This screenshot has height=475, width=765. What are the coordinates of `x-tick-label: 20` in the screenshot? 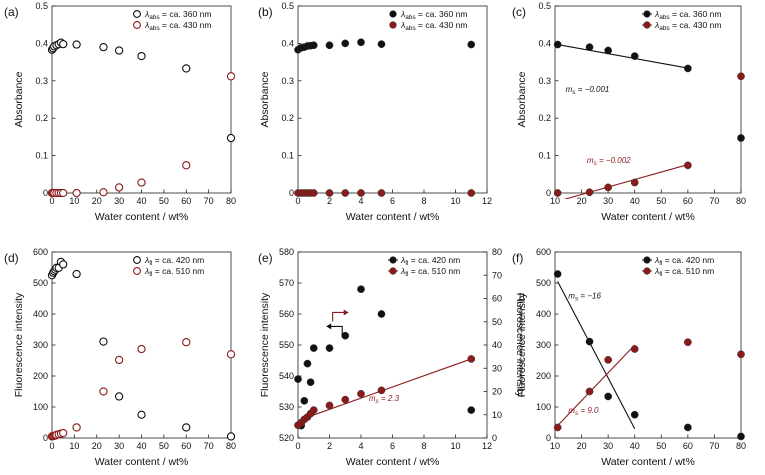 It's located at (582, 201).